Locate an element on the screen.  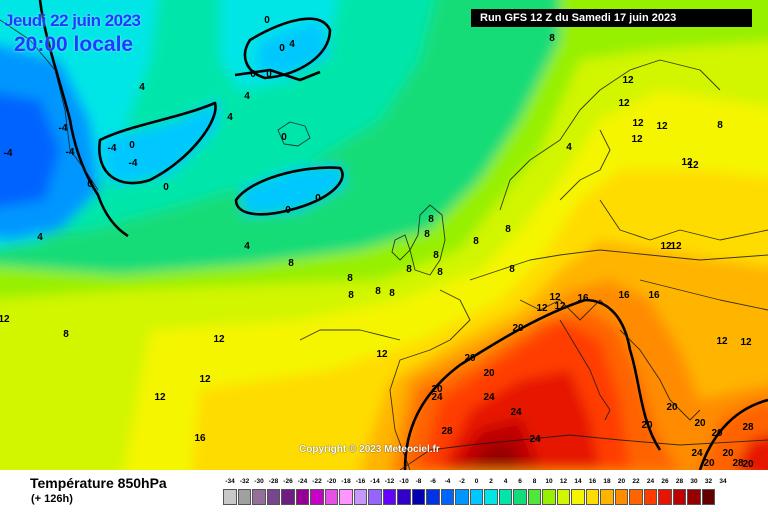
legend-tick-label: -28 is located at coordinates (273, 481).